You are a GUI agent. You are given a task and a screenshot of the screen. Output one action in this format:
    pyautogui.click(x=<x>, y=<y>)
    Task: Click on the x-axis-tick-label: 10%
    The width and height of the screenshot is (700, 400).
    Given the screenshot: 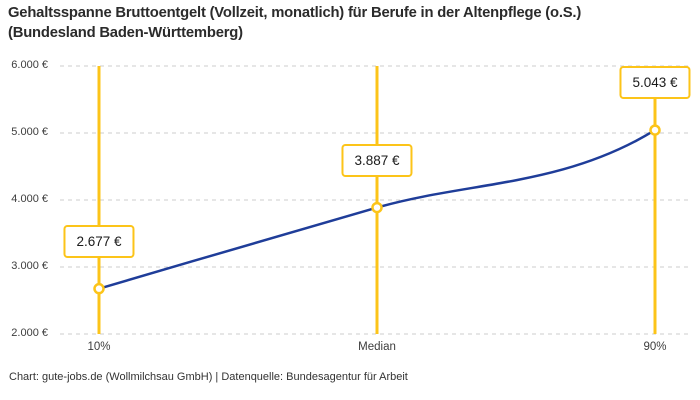 What is the action you would take?
    pyautogui.click(x=99, y=347)
    